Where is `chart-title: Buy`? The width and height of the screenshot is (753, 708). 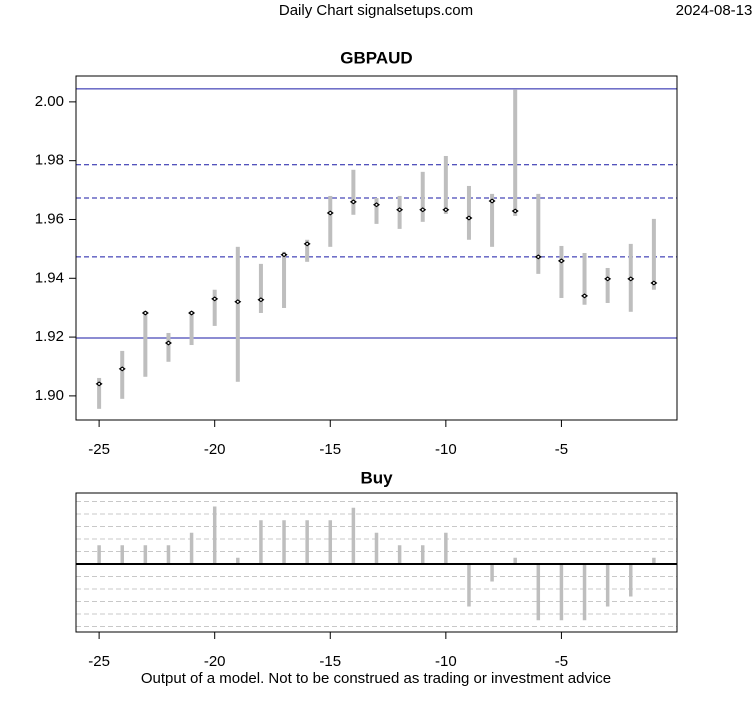 chart-title: Buy is located at coordinates (376, 477).